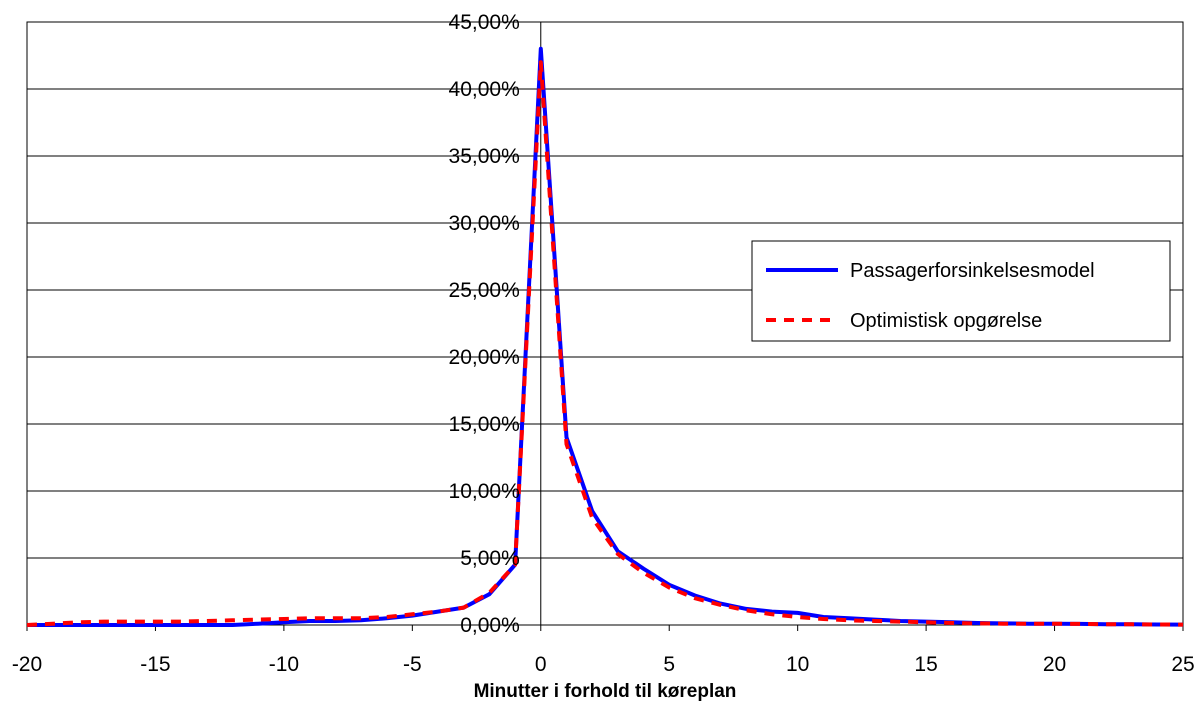  I want to click on y-tick-label: 20,00%, so click(484, 357).